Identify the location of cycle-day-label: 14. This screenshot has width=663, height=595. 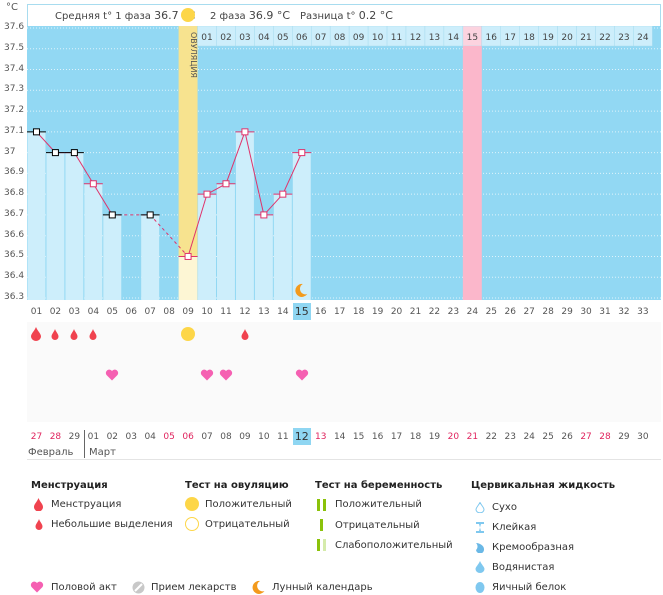
(283, 312).